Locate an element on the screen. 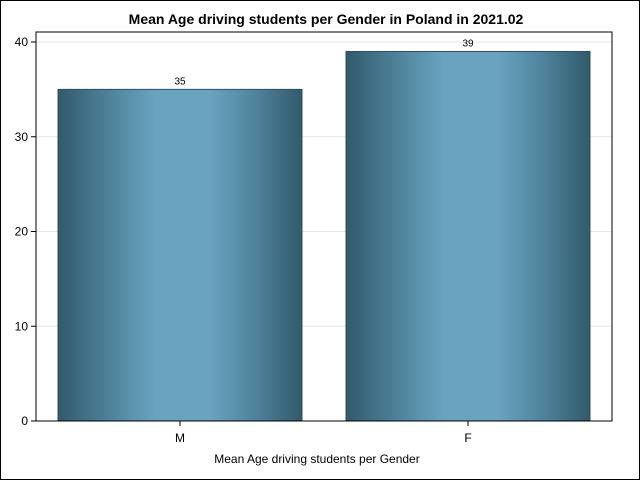  x-tick-label: M is located at coordinates (180, 438).